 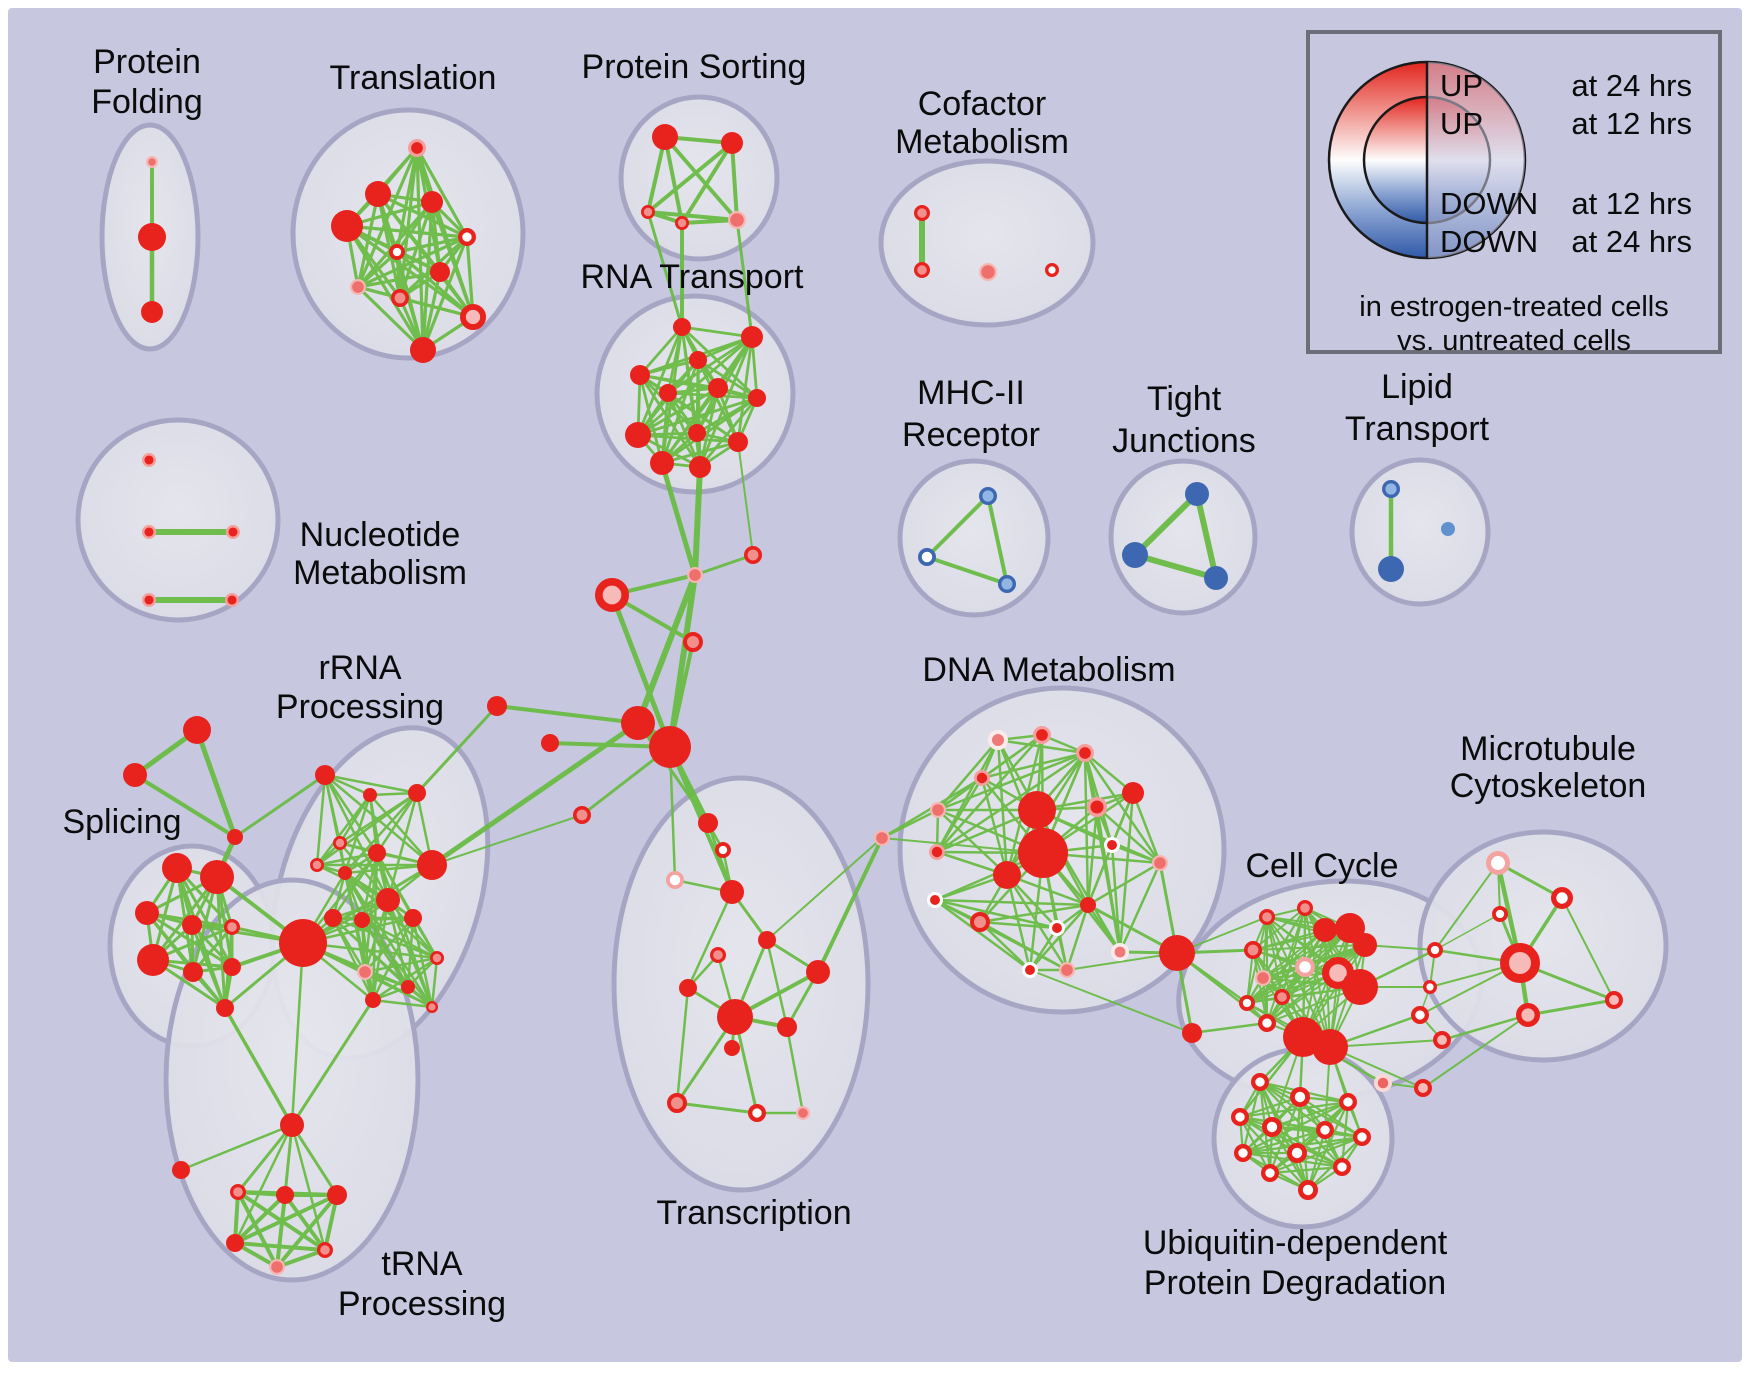 What do you see at coordinates (147, 62) in the screenshot?
I see `cluster-label-protein-folding: Protein` at bounding box center [147, 62].